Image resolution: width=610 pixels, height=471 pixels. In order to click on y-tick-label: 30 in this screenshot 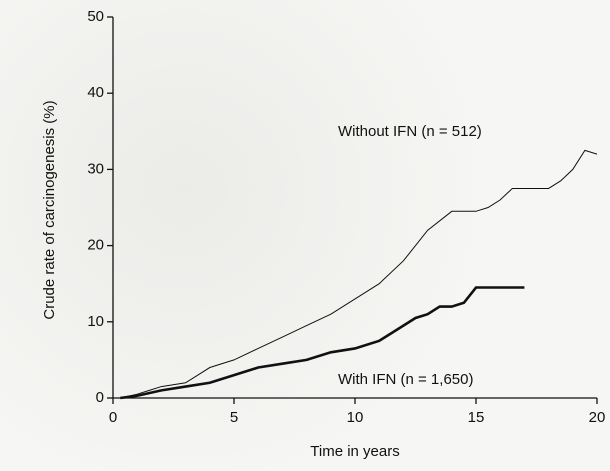, I will do `click(95, 168)`.